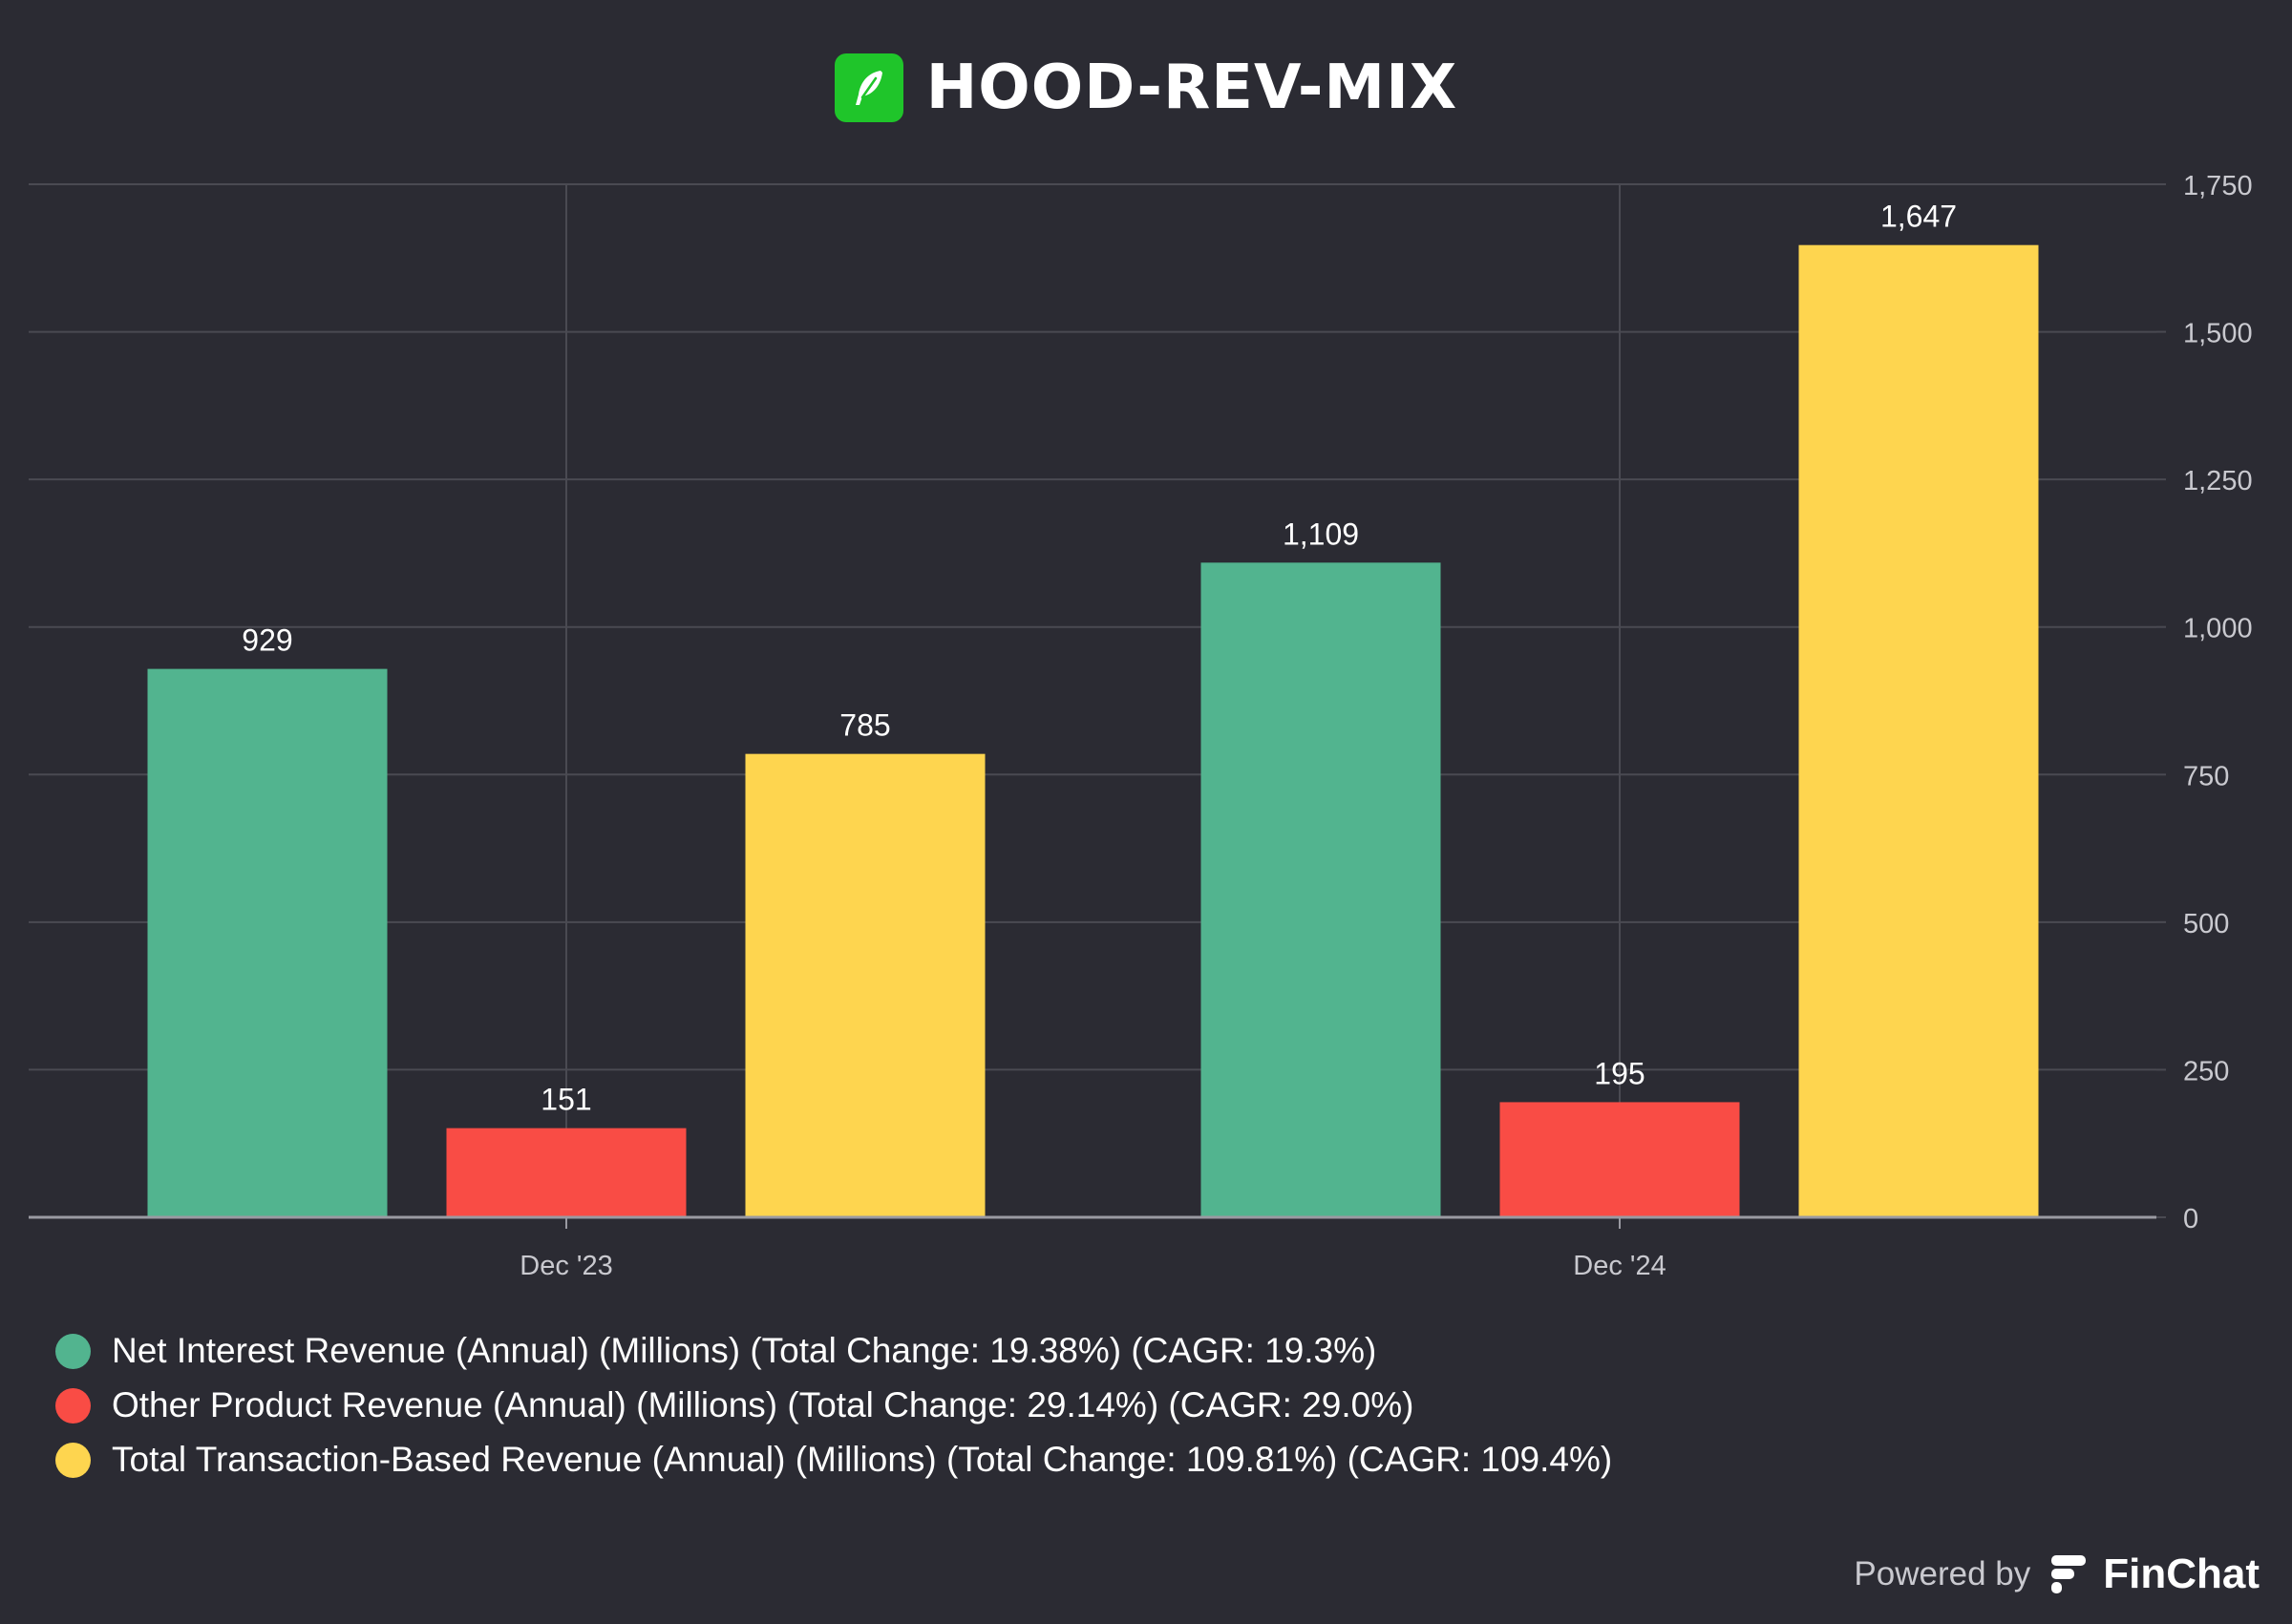  Describe the element at coordinates (2218, 481) in the screenshot. I see `y-tick-label: 1,250` at that location.